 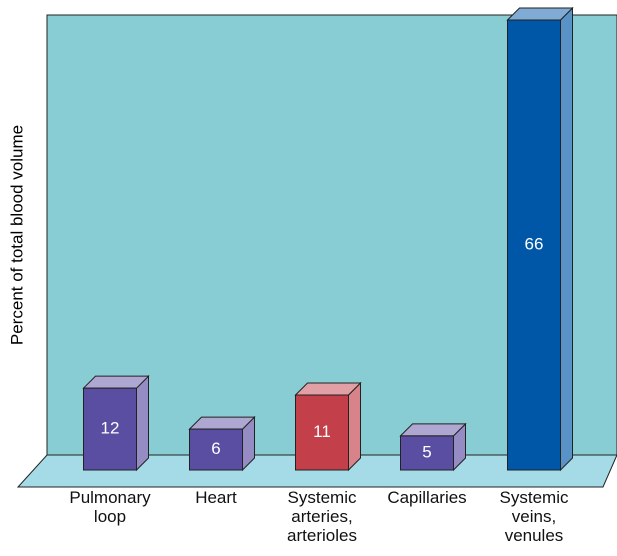 I want to click on data-label: 12, so click(x=110, y=428).